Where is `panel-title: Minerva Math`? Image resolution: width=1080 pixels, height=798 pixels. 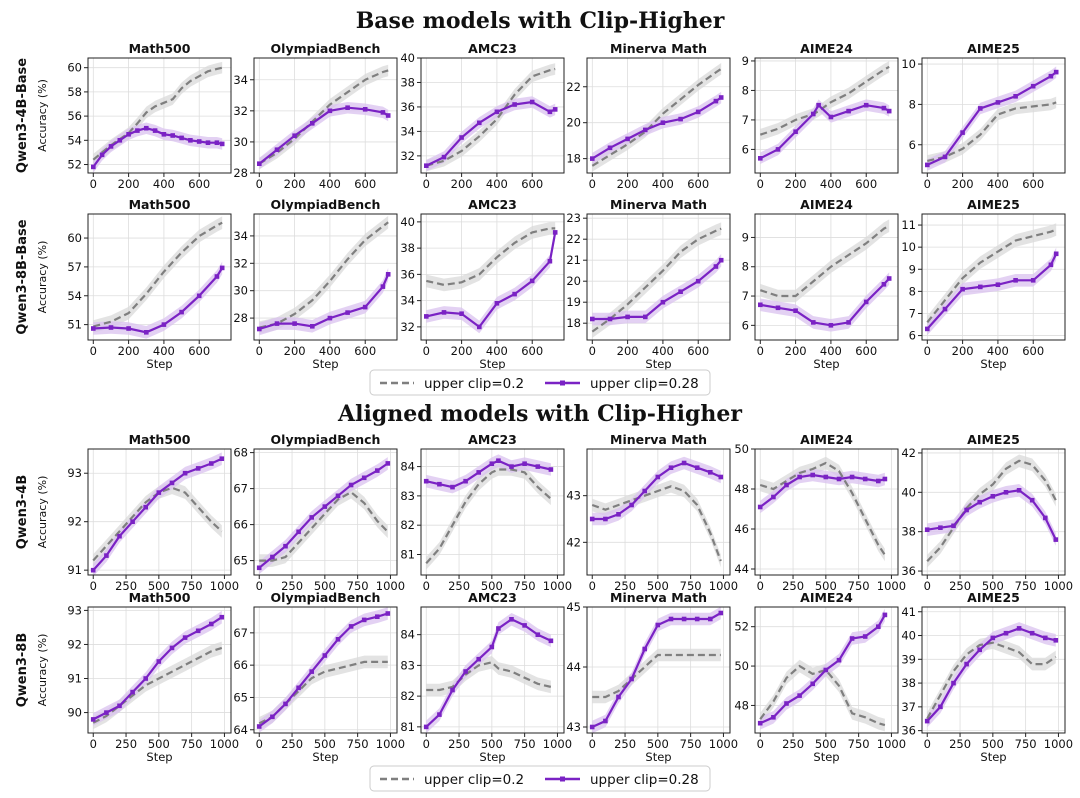
panel-title: Minerva Math is located at coordinates (658, 439).